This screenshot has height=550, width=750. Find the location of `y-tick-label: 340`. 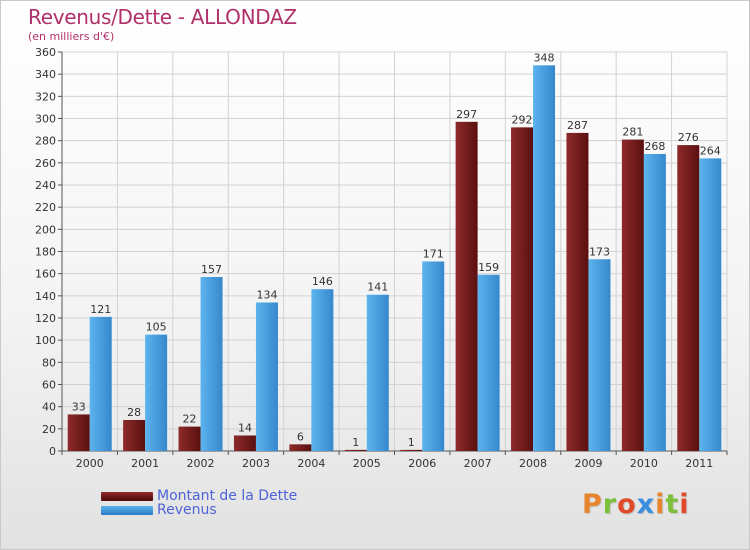

y-tick-label: 340 is located at coordinates (45, 74).